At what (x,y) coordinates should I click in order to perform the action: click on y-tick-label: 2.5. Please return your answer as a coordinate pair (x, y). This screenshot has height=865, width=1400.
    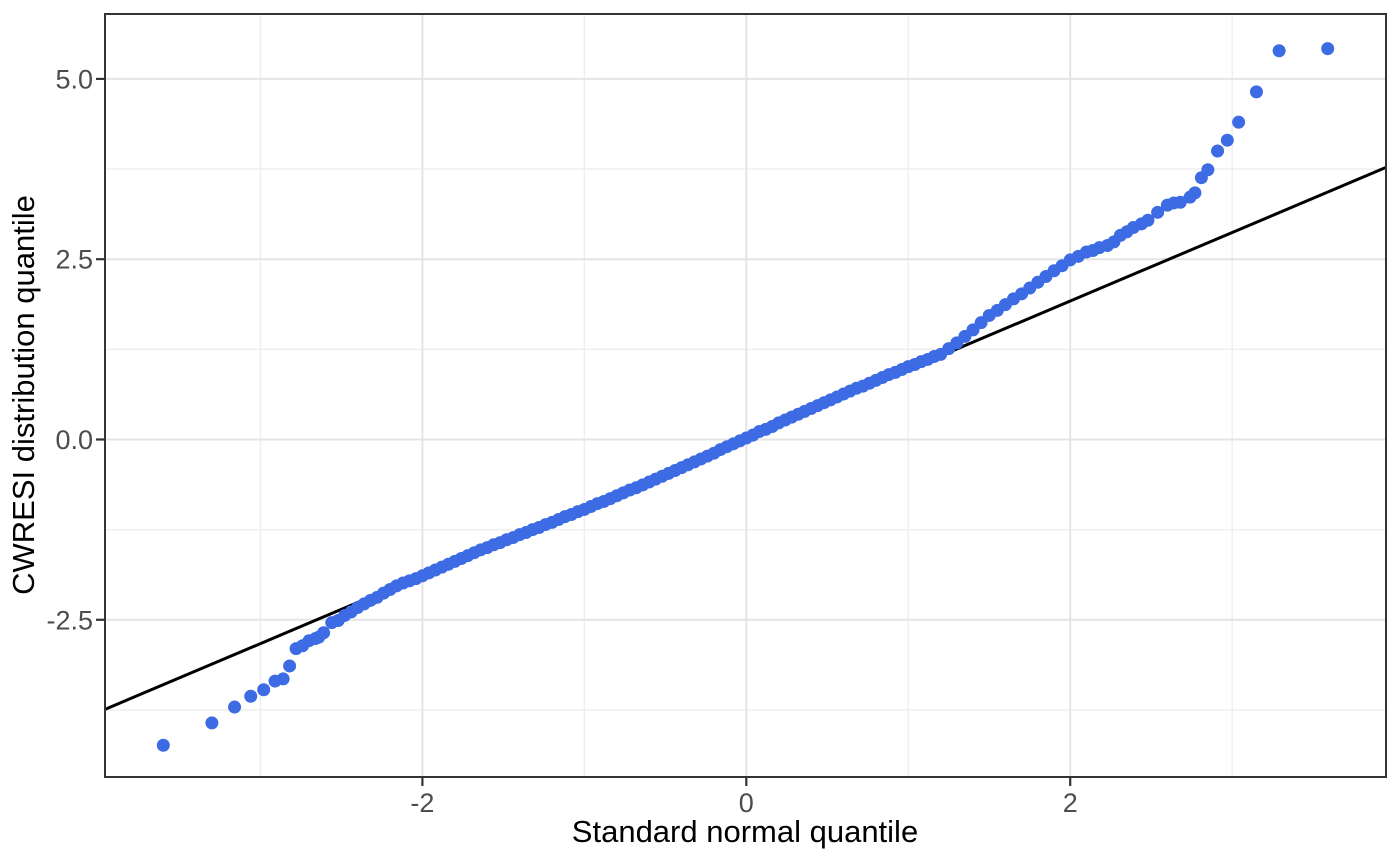
    Looking at the image, I should click on (74, 260).